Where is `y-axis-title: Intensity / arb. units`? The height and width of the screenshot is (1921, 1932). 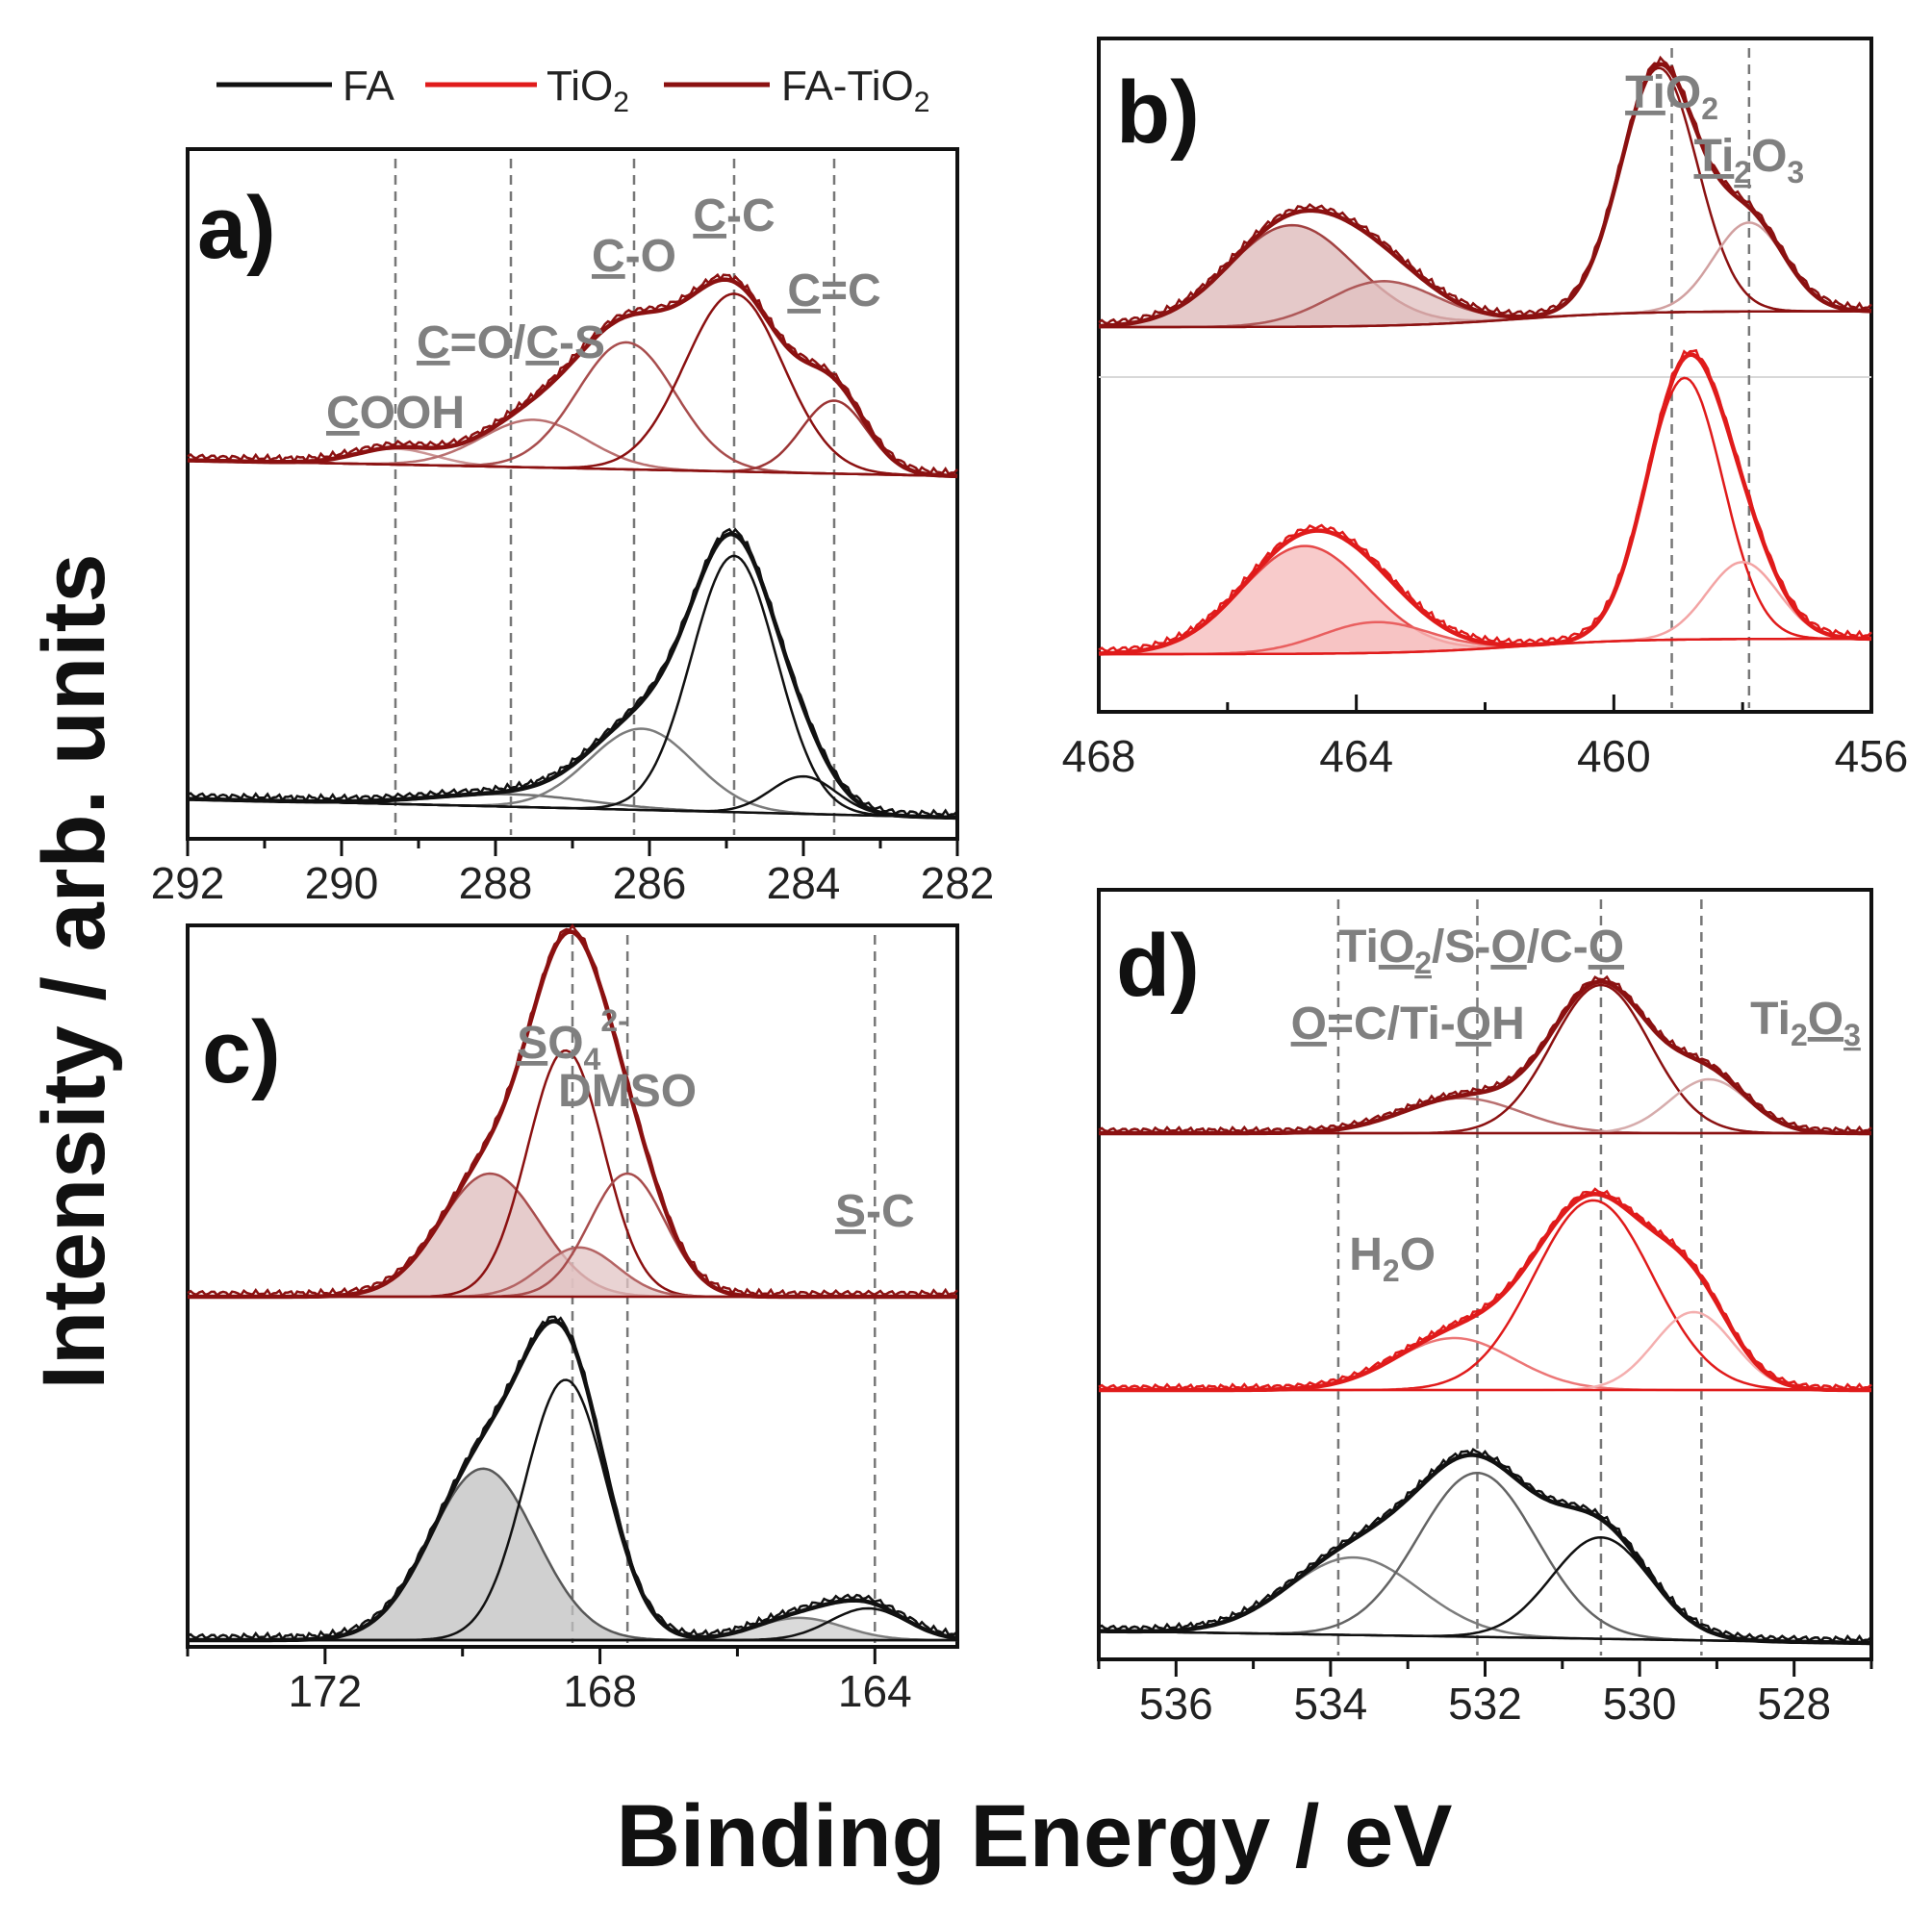 y-axis-title: Intensity / arb. units is located at coordinates (74, 971).